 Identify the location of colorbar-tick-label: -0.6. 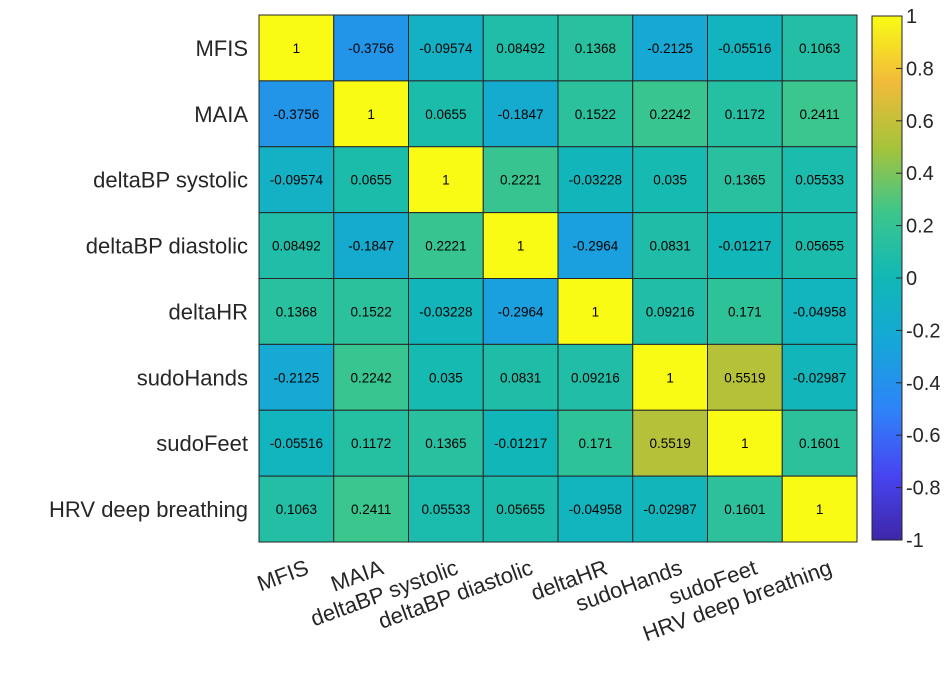
(923, 436).